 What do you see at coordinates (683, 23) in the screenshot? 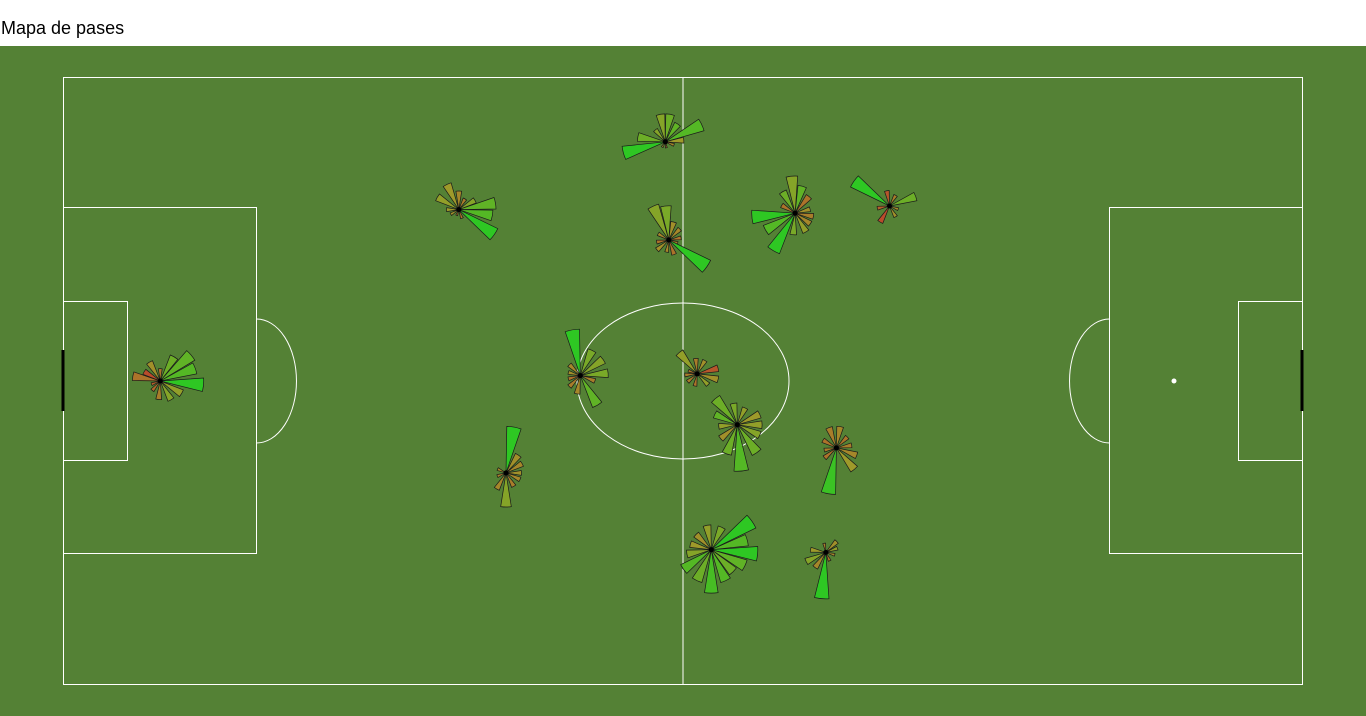
I see `header: Mapa de pases` at bounding box center [683, 23].